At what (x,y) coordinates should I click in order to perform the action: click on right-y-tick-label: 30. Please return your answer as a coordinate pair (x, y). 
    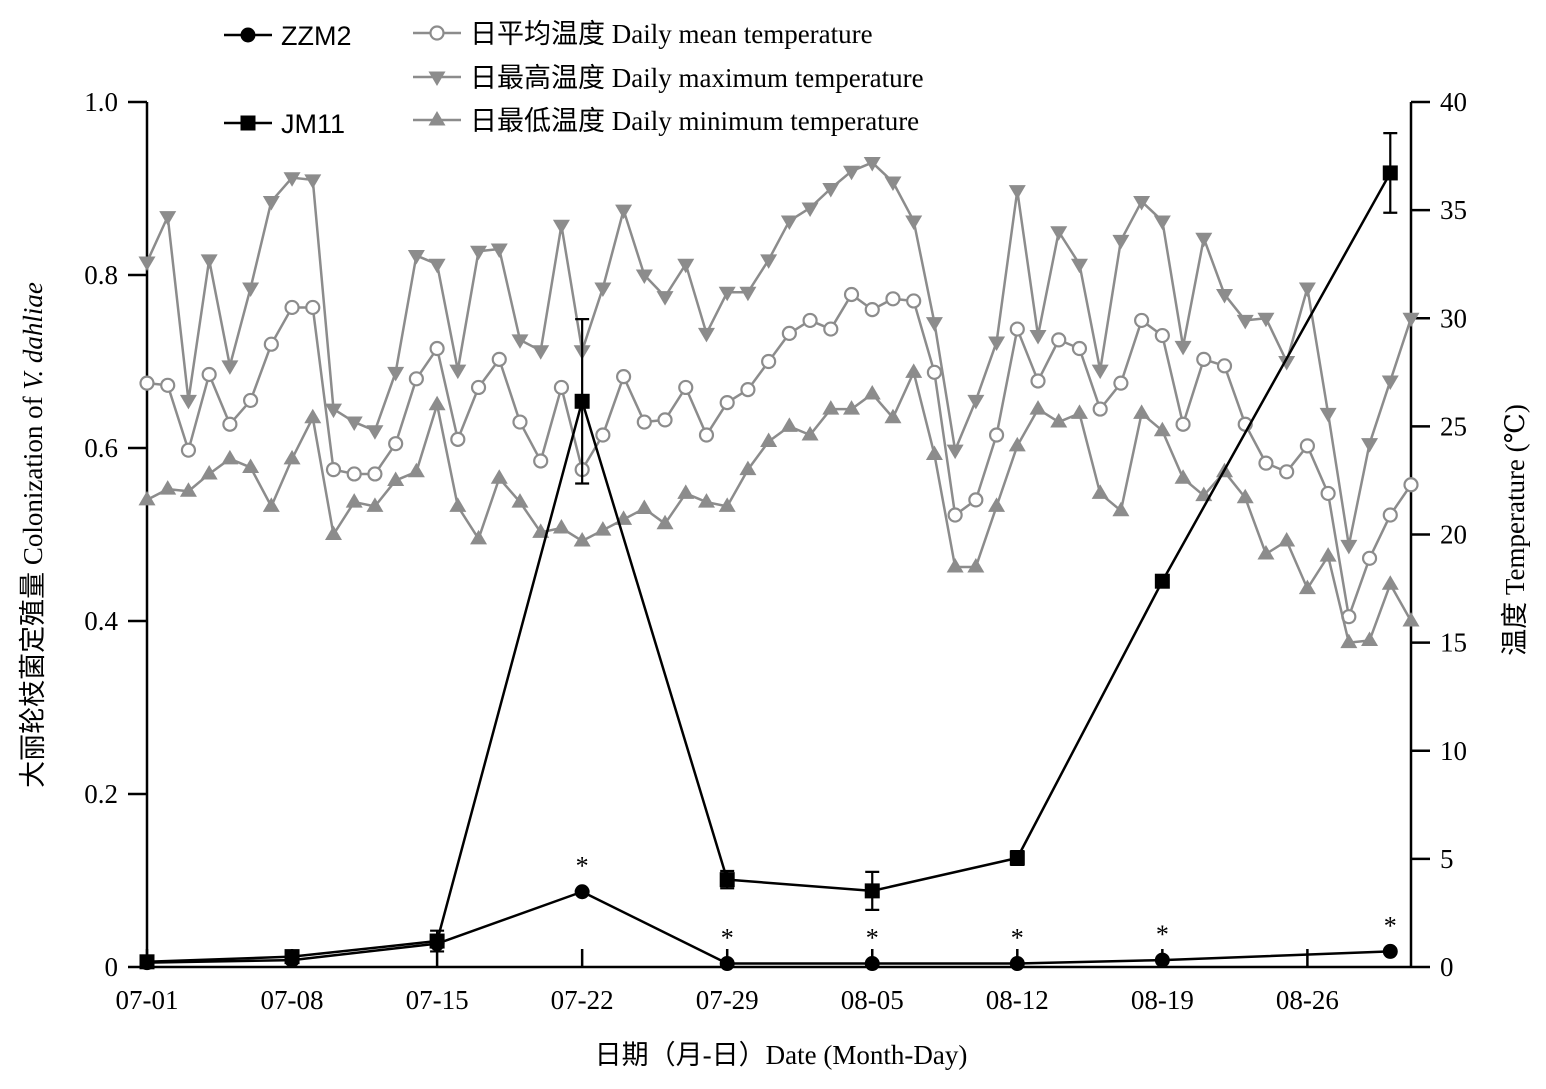
    Looking at the image, I should click on (1453, 318).